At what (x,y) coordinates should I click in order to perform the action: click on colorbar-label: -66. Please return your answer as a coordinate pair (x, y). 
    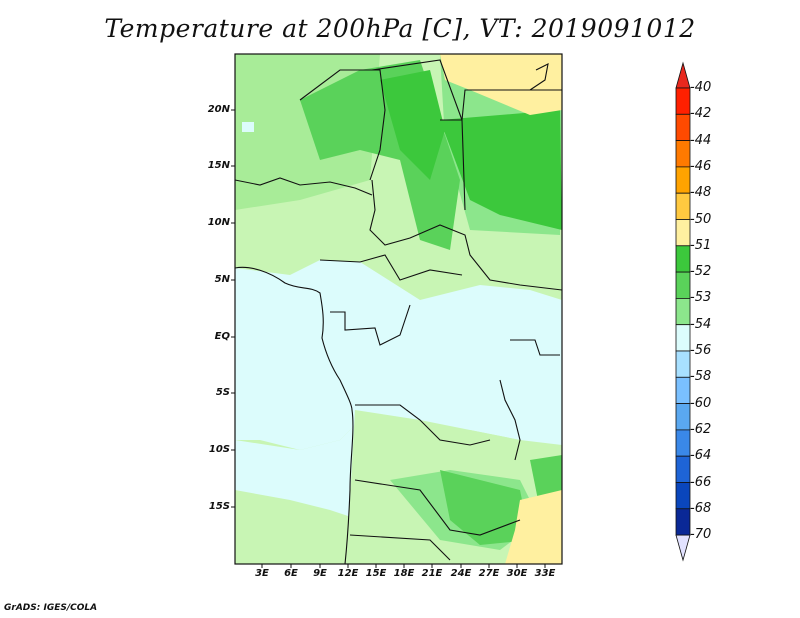
    Looking at the image, I should click on (701, 482).